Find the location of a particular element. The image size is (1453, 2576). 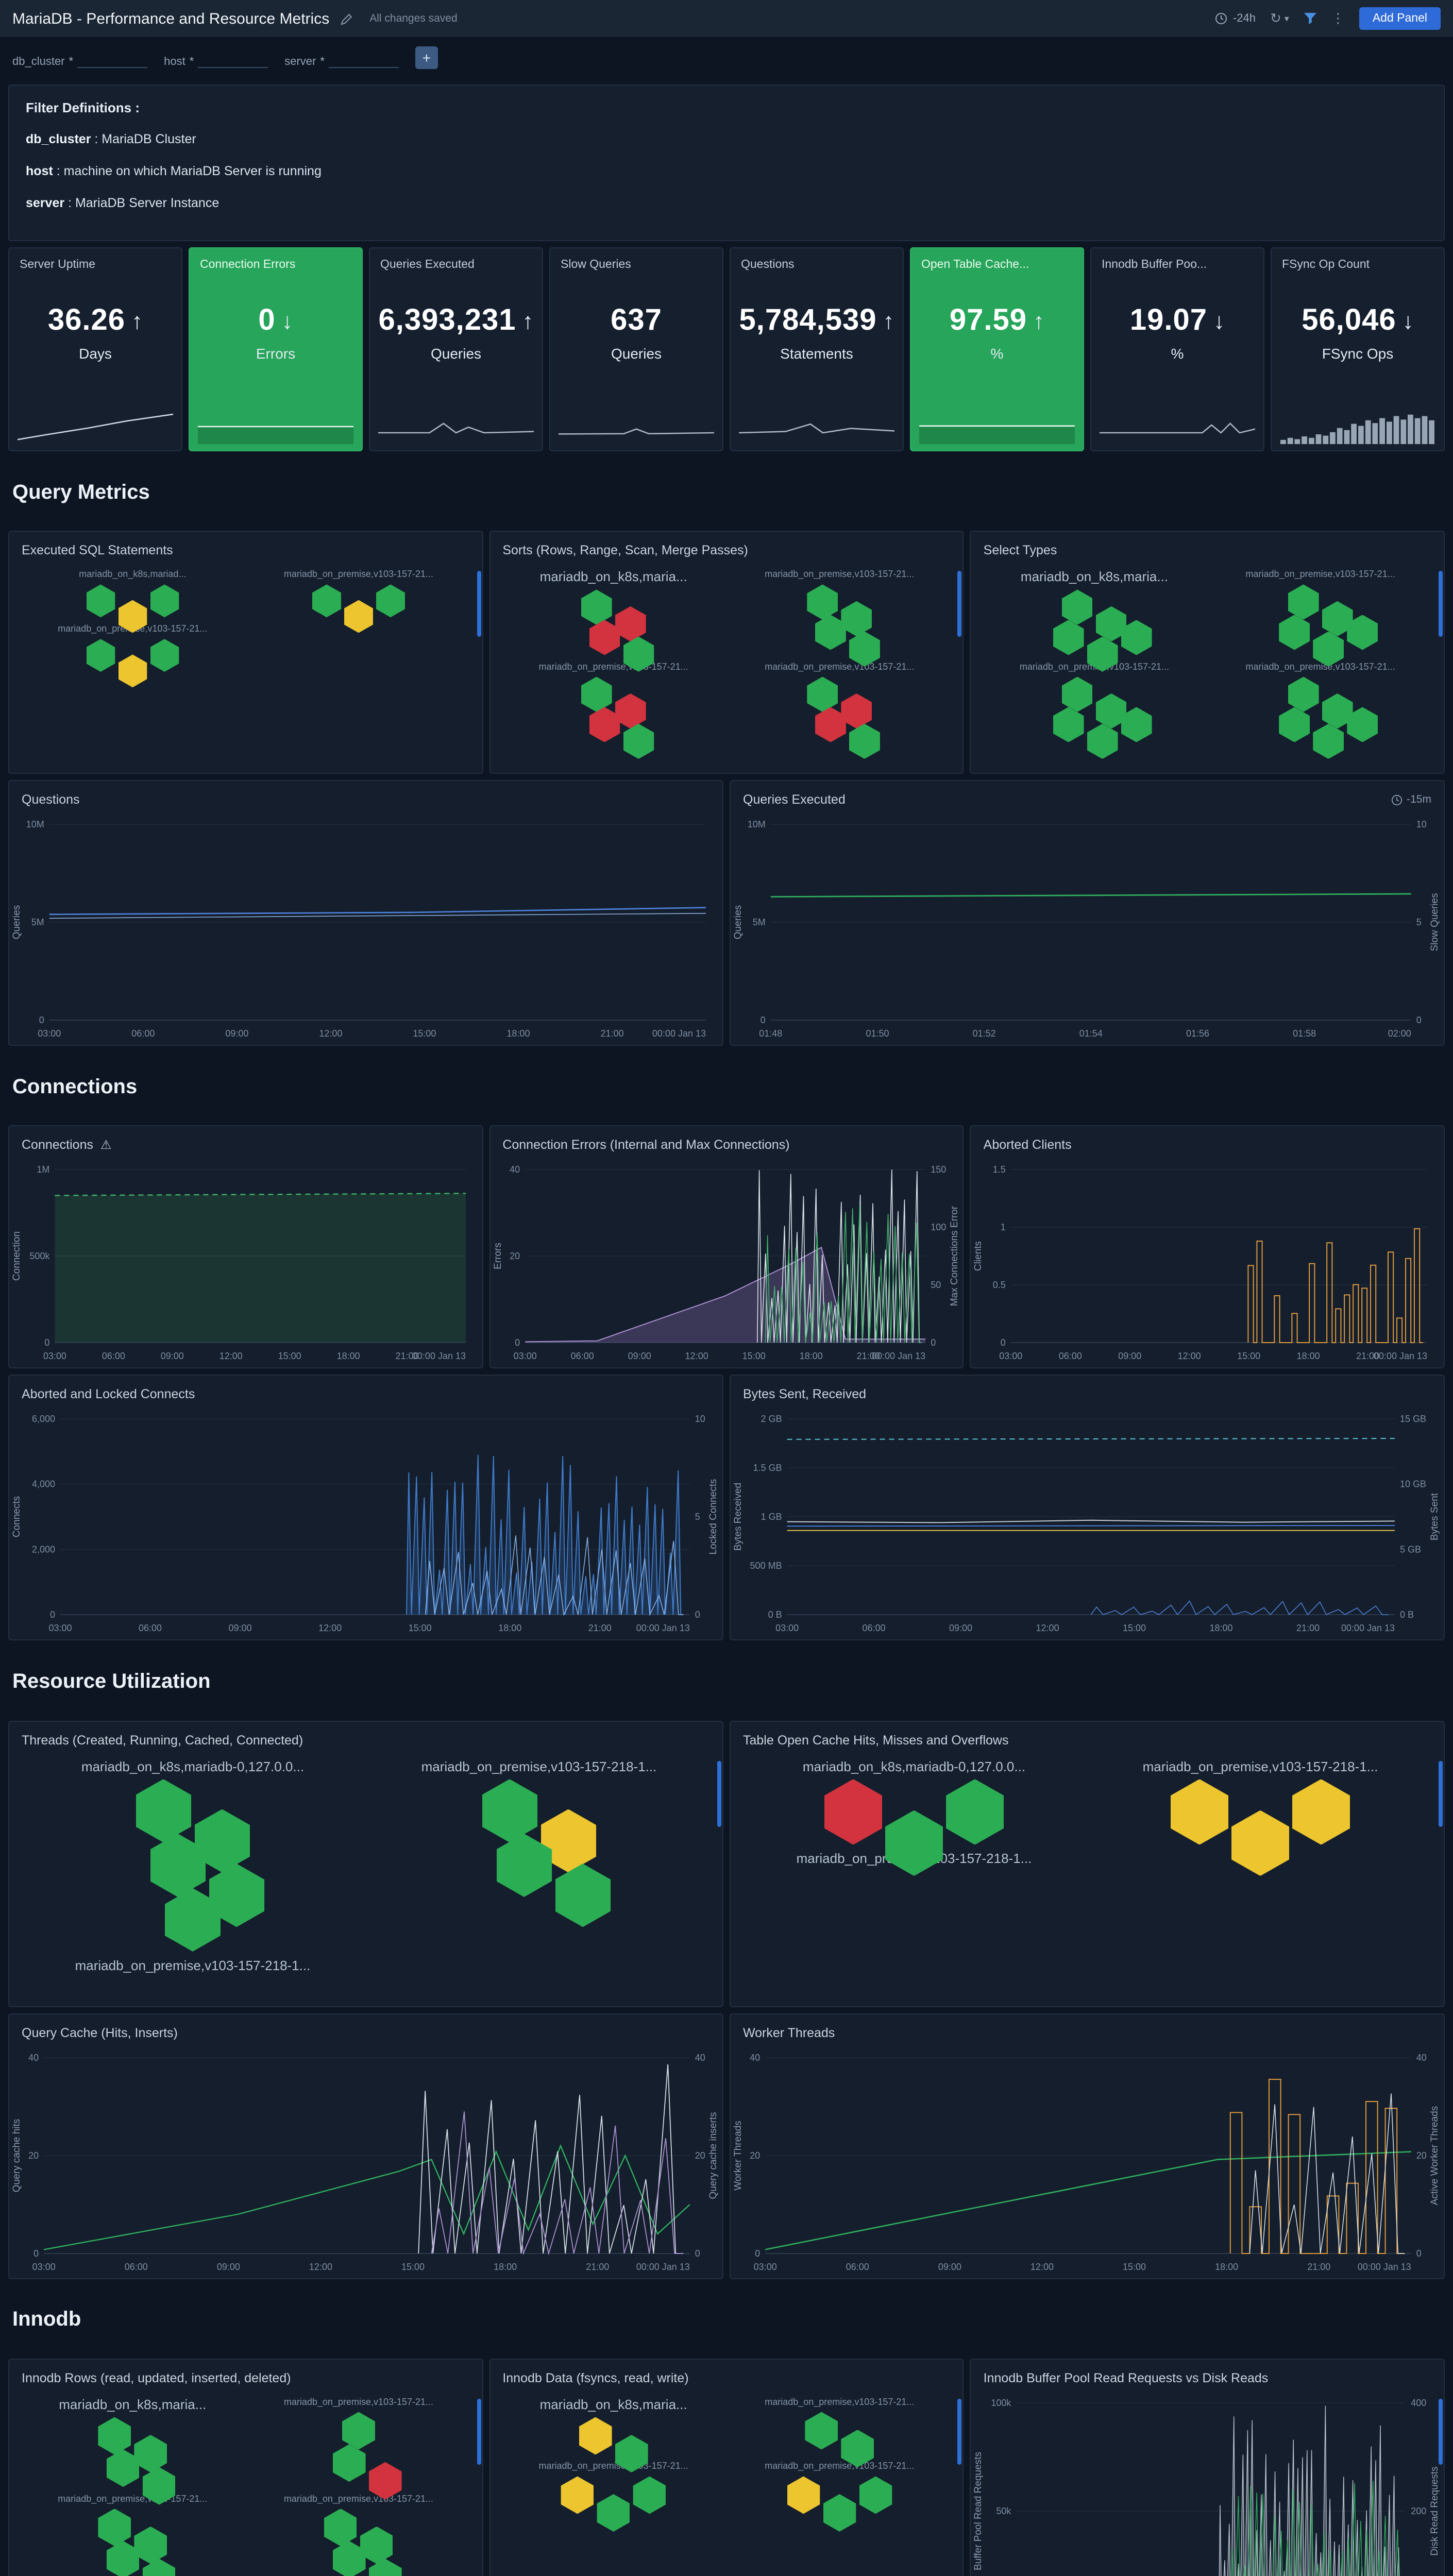

kpi-panel-7: FSync Op Count 56,046 ↓ FSync Ops is located at coordinates (1358, 349).